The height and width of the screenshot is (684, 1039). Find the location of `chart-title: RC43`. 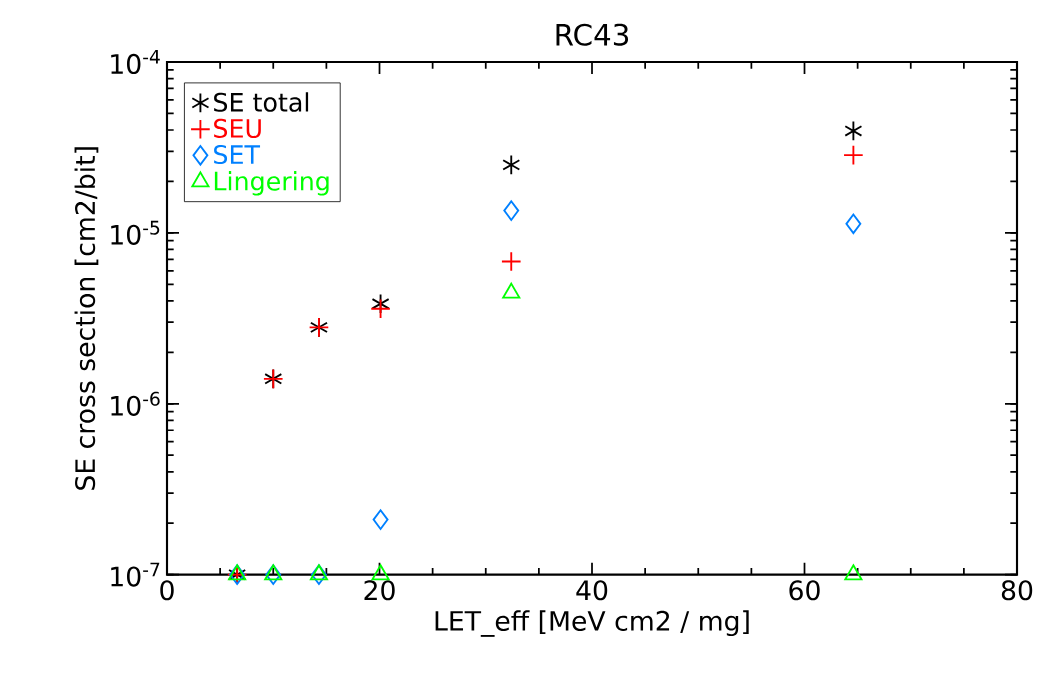

chart-title: RC43 is located at coordinates (592, 34).